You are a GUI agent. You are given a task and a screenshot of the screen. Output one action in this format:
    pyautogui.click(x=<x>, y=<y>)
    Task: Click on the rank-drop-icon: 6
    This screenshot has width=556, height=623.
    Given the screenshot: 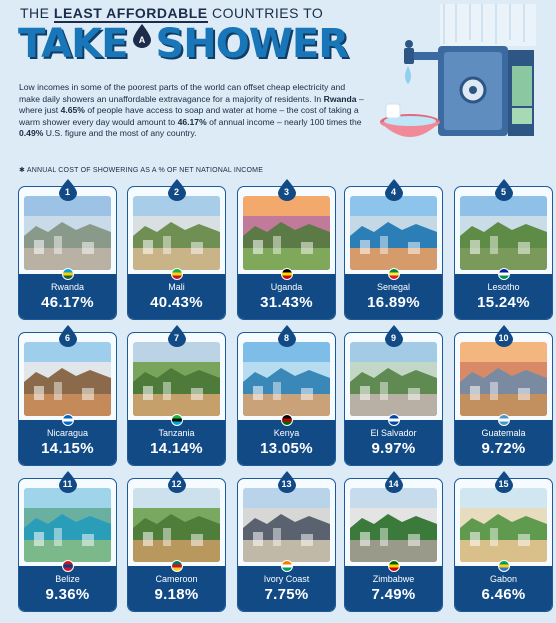 What is the action you would take?
    pyautogui.click(x=67, y=336)
    